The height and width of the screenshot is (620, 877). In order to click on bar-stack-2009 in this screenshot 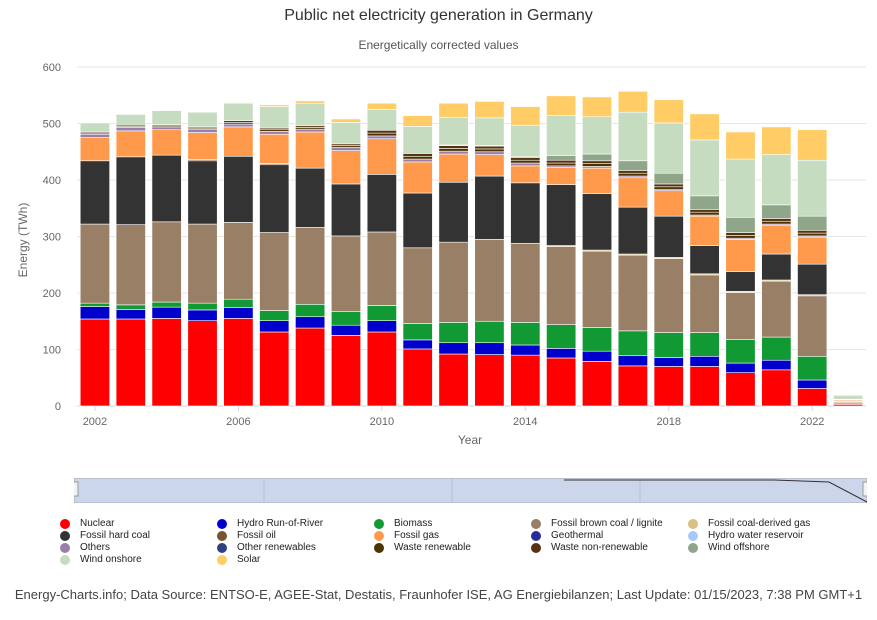, I will do `click(345, 262)`.